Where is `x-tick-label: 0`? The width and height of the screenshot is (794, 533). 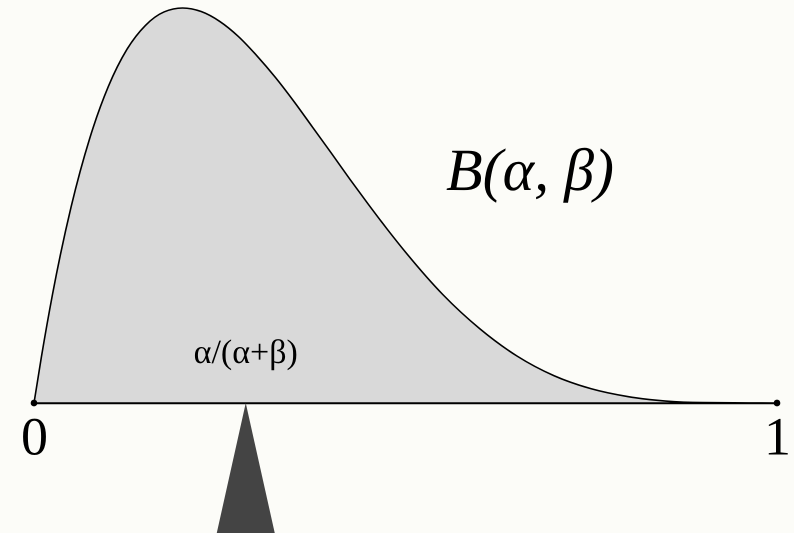
x-tick-label: 0 is located at coordinates (34, 436).